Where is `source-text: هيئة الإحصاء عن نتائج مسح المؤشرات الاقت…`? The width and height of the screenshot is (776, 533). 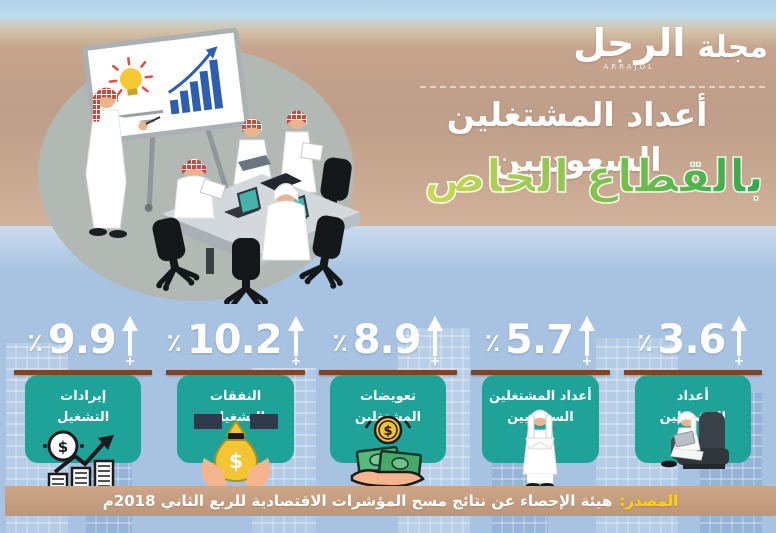
source-text: هيئة الإحصاء عن نتائج مسح المؤشرات الاقت… is located at coordinates (357, 501).